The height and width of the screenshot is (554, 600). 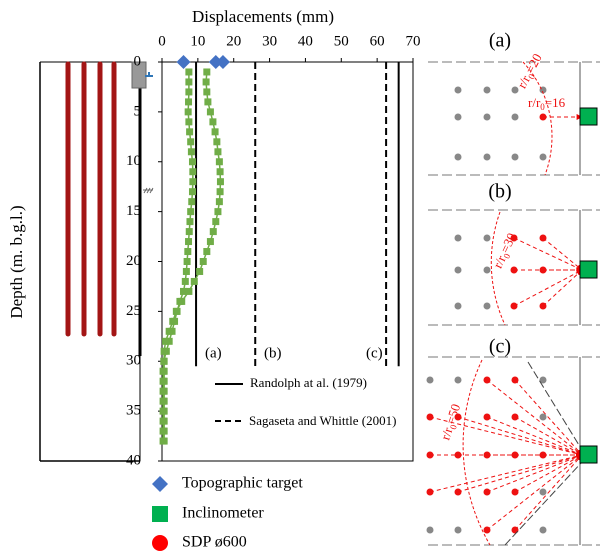 What do you see at coordinates (138, 61) in the screenshot?
I see `y-tick-label: 0` at bounding box center [138, 61].